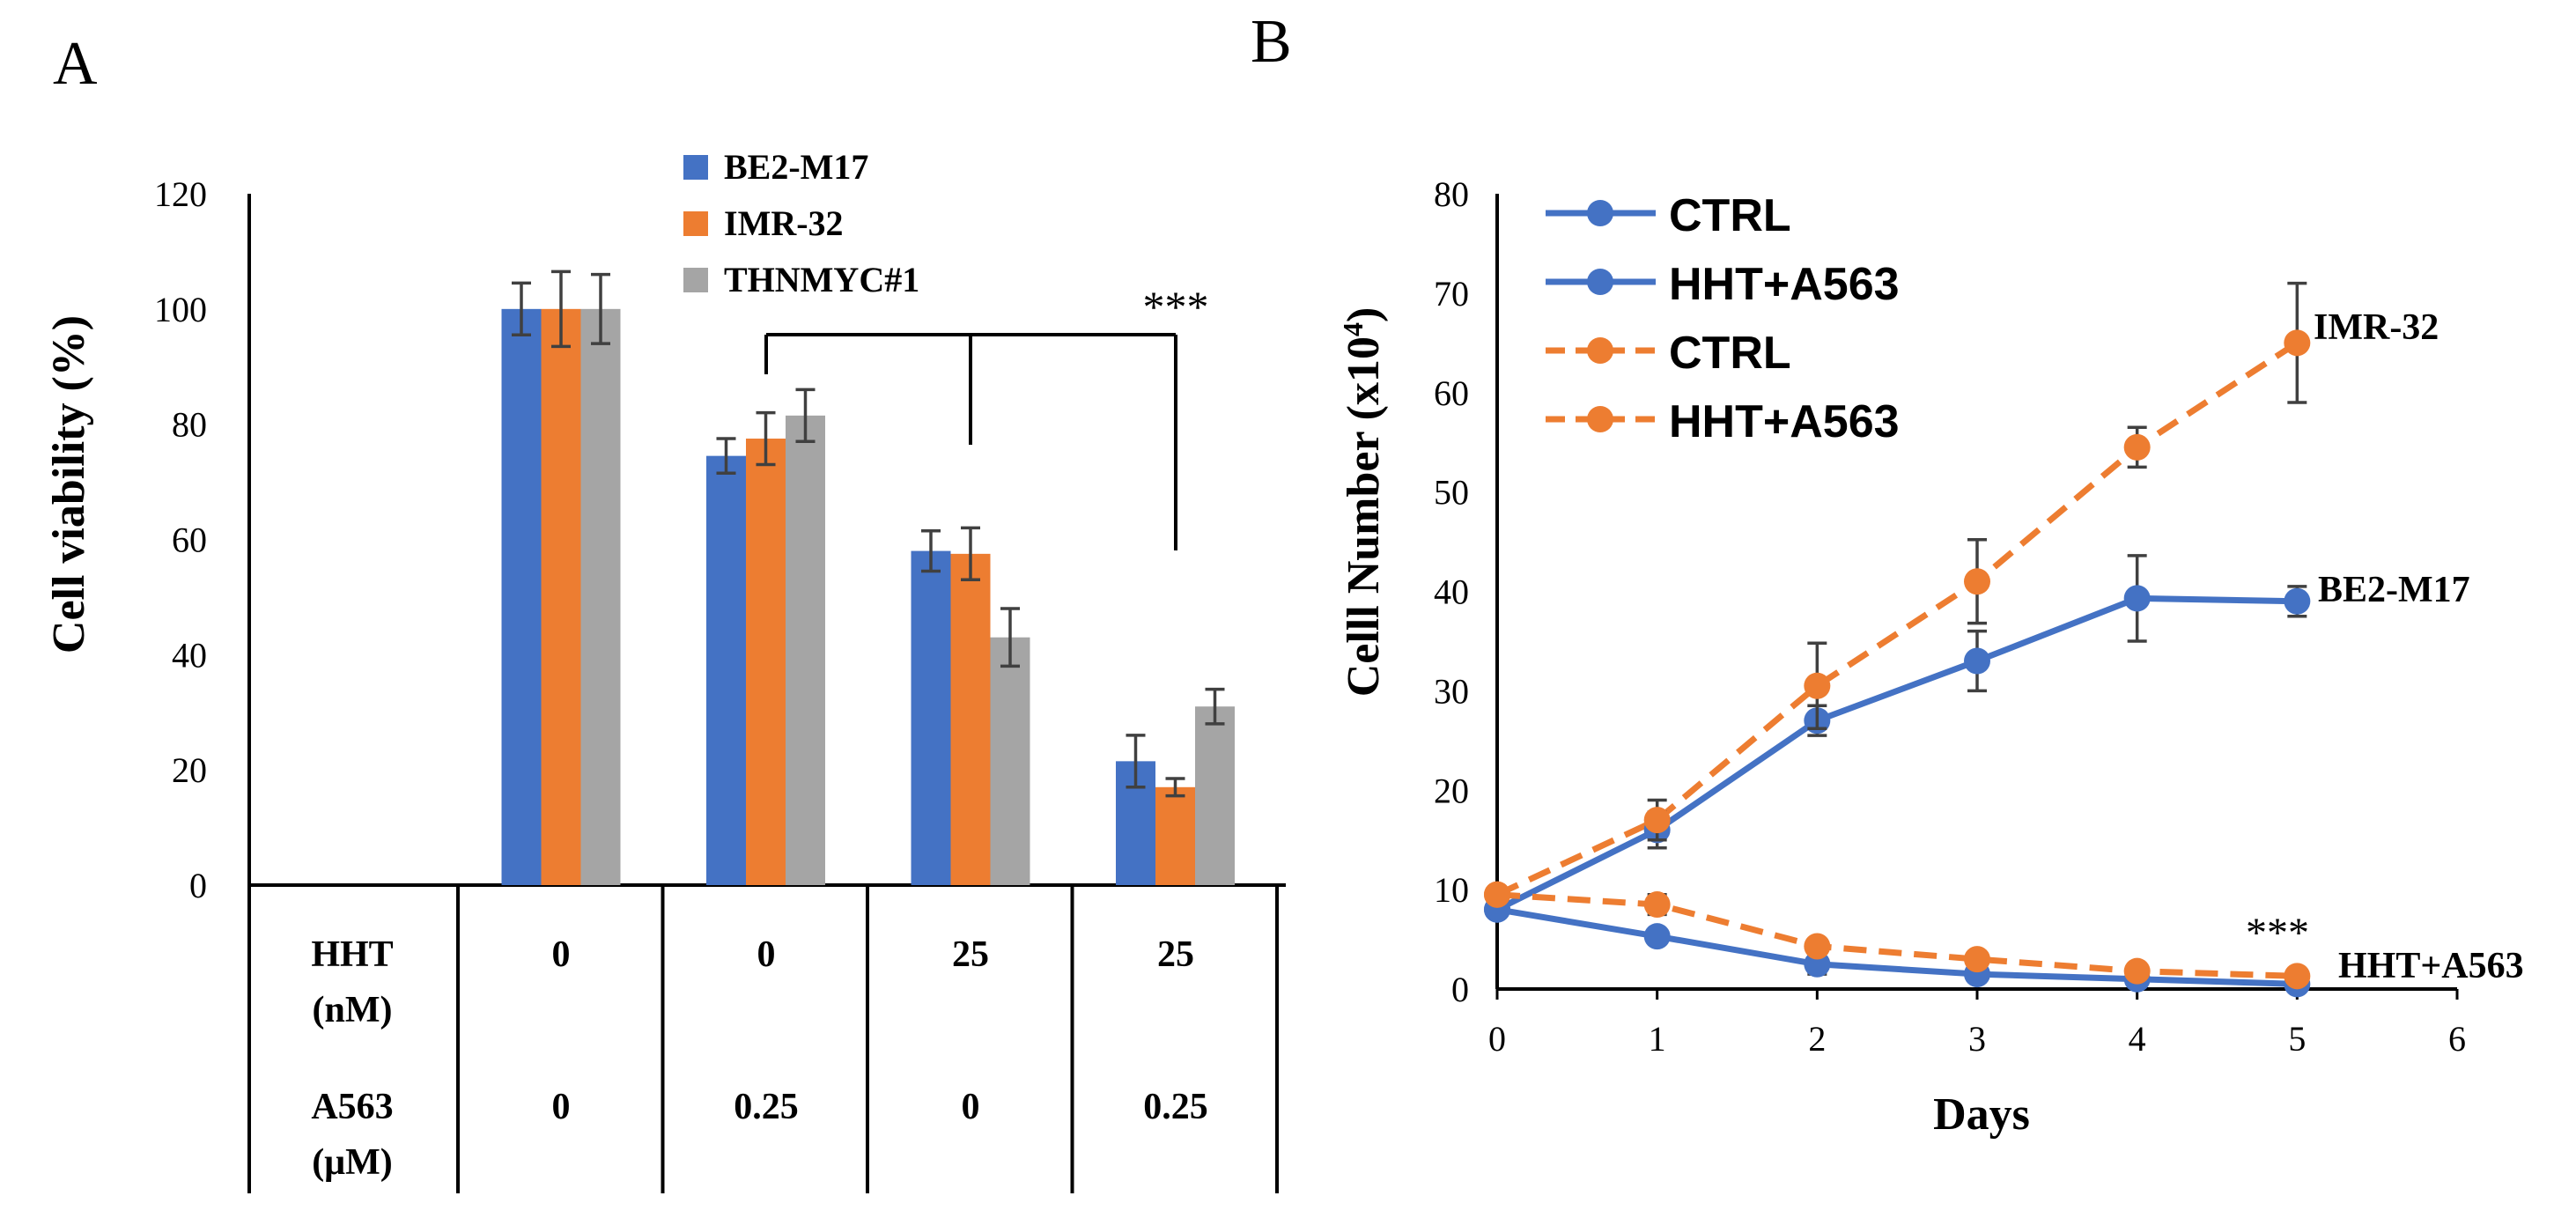 This screenshot has height=1218, width=2576. Describe the element at coordinates (695, 167) in the screenshot. I see `a-legend-swatch-be2m17` at that location.